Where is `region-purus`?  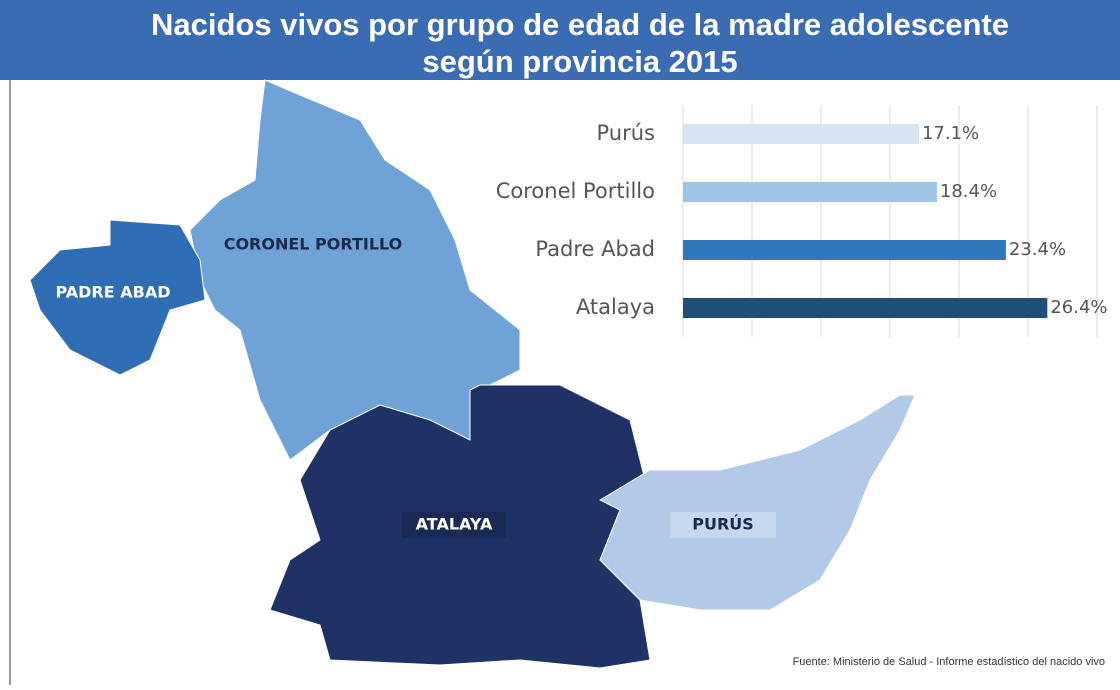 region-purus is located at coordinates (757, 502).